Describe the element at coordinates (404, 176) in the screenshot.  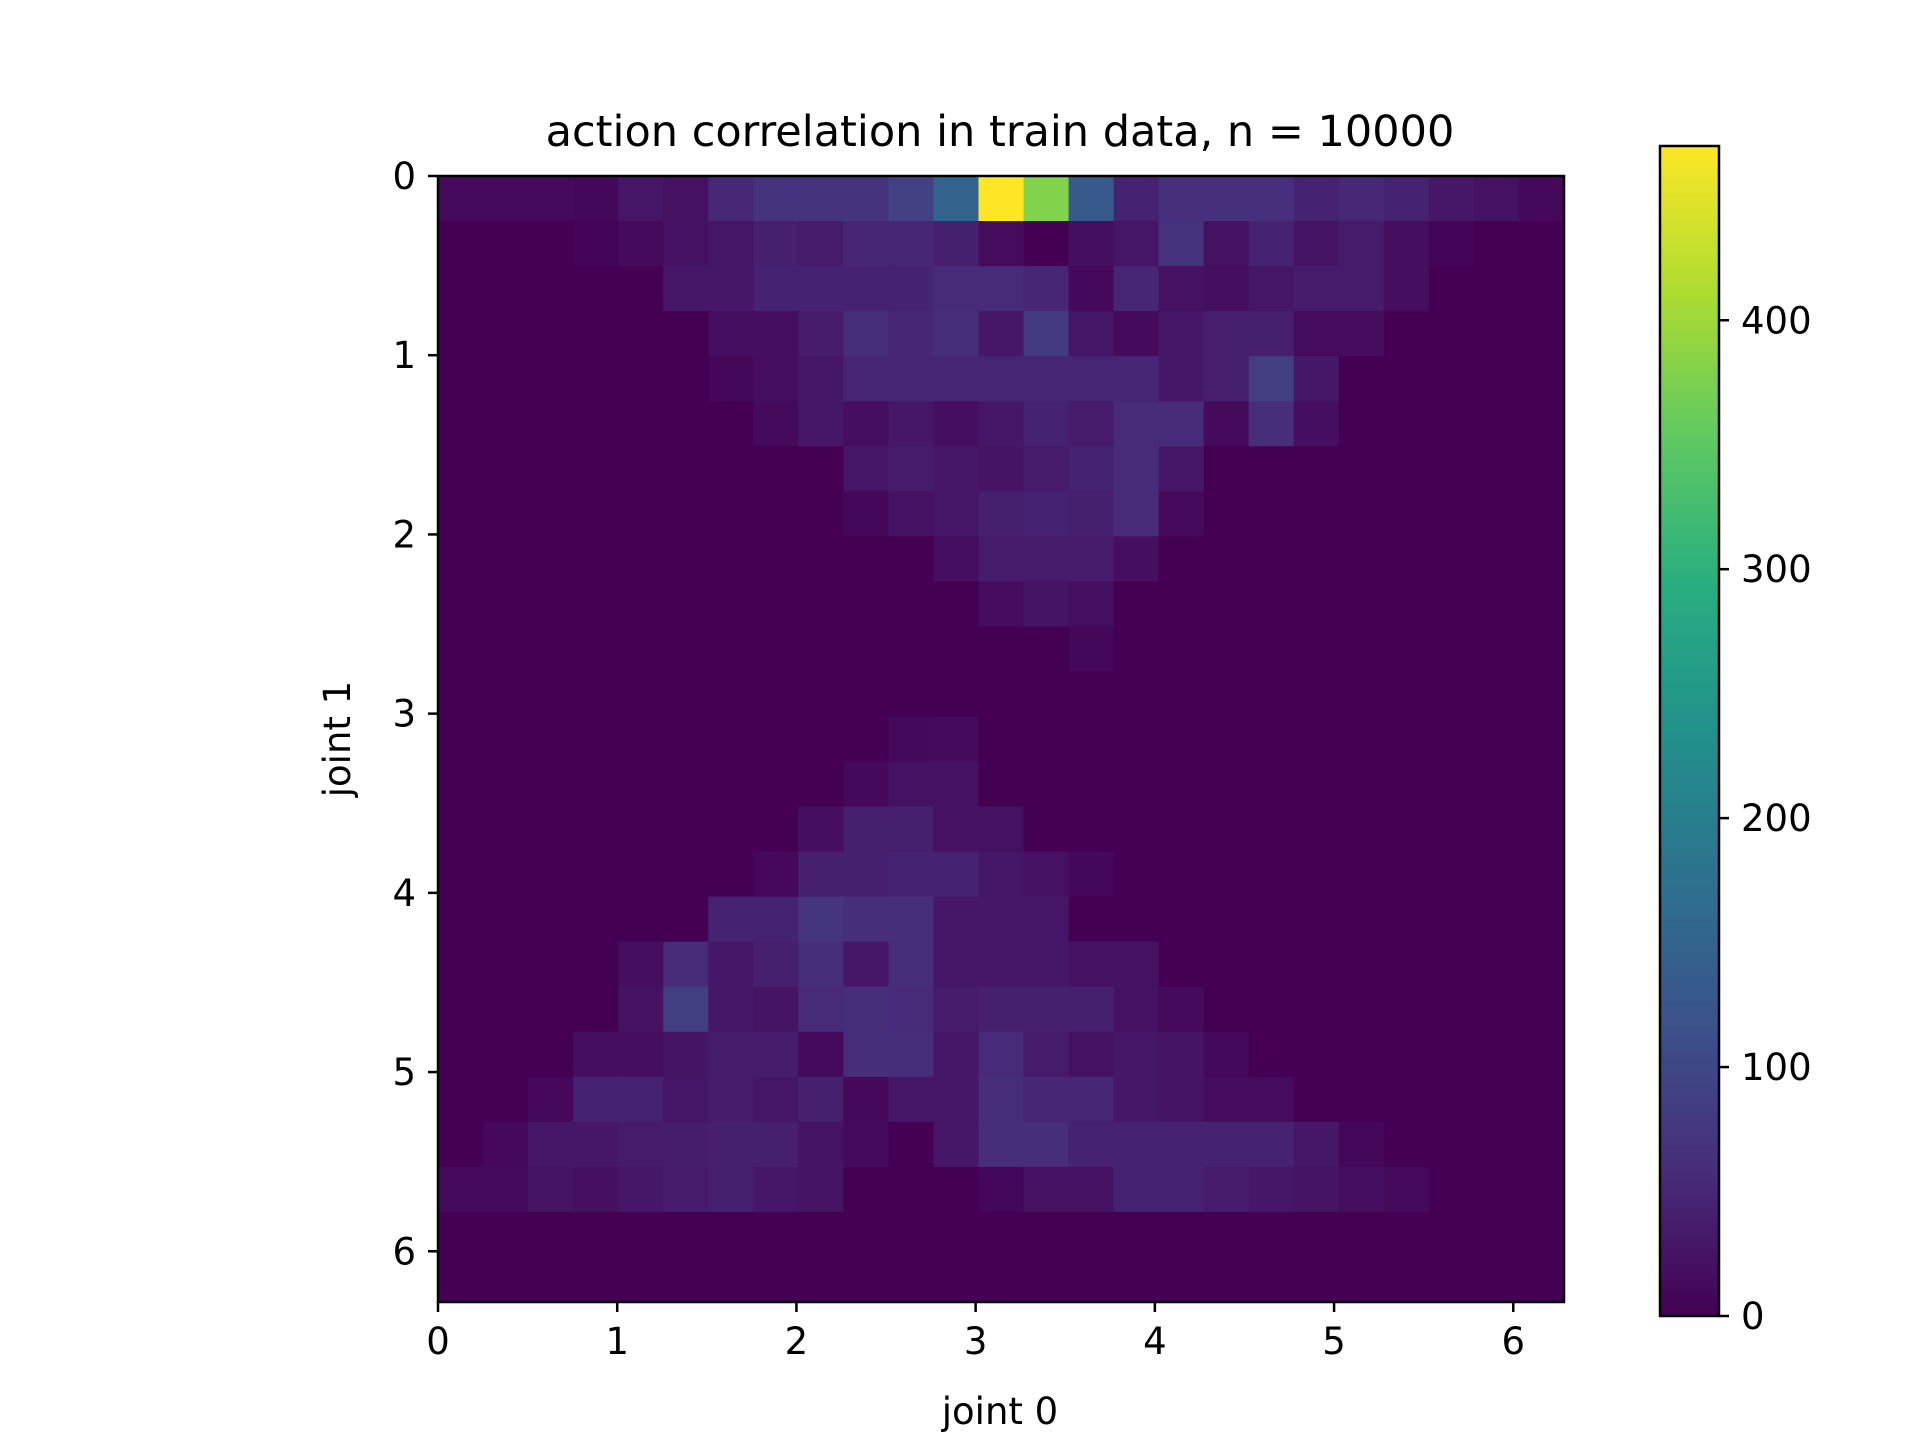
I see `y-tick-label: 0` at that location.